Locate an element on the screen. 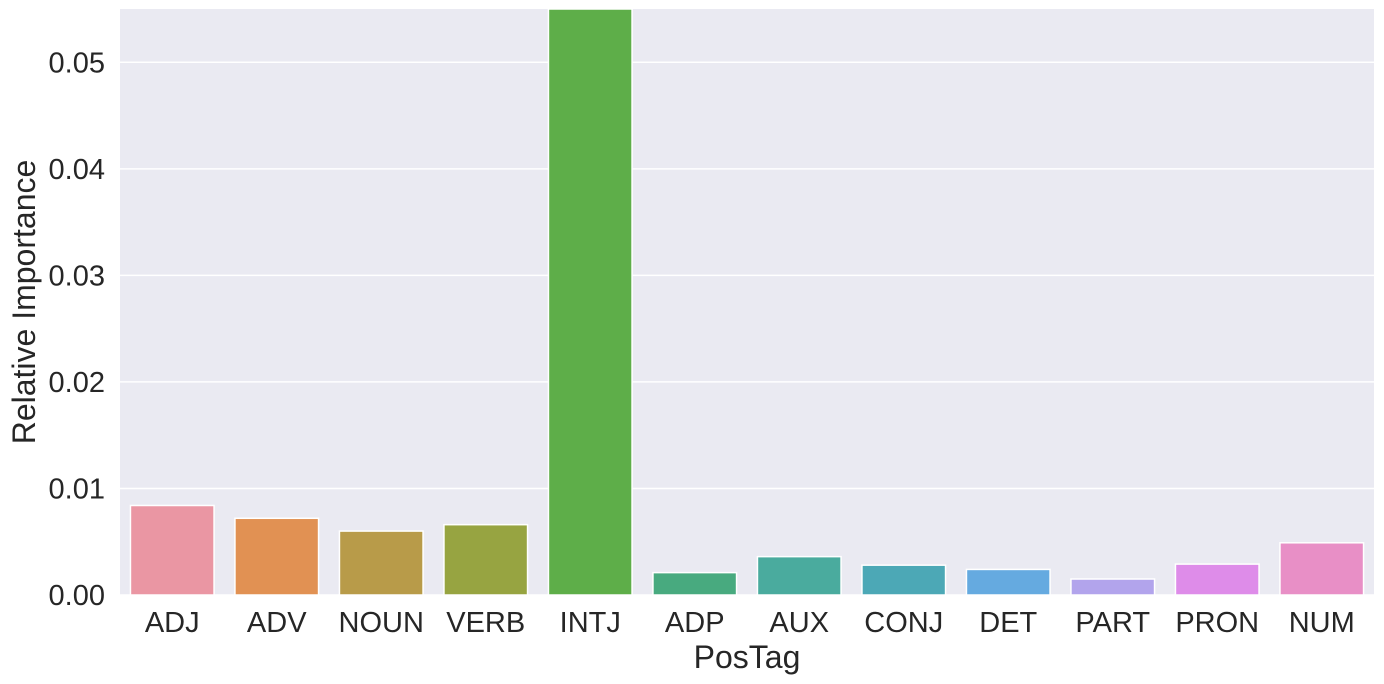 Image resolution: width=1384 pixels, height=684 pixels. bar-num is located at coordinates (1322, 569).